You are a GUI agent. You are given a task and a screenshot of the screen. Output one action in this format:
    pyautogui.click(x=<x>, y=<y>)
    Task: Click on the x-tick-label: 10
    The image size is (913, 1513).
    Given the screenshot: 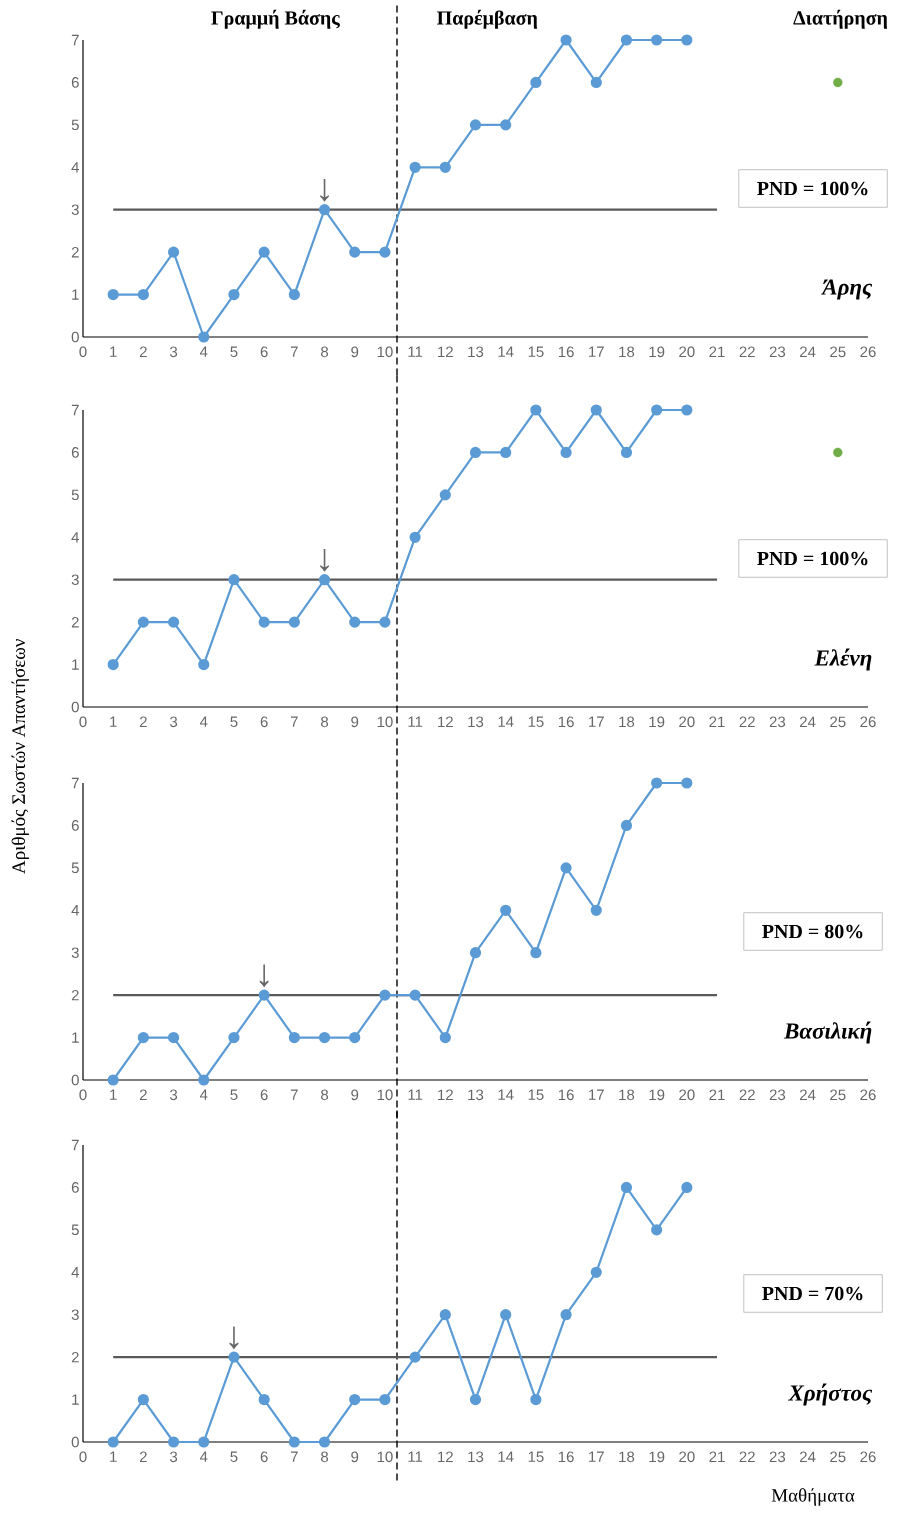 What is the action you would take?
    pyautogui.click(x=385, y=1457)
    